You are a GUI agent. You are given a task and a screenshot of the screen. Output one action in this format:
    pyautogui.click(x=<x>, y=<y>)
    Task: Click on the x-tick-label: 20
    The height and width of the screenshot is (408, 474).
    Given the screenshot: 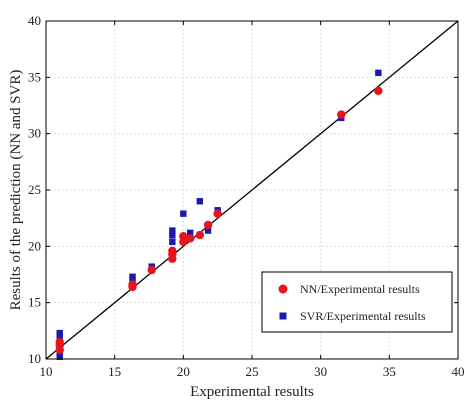 What is the action you would take?
    pyautogui.click(x=183, y=371)
    